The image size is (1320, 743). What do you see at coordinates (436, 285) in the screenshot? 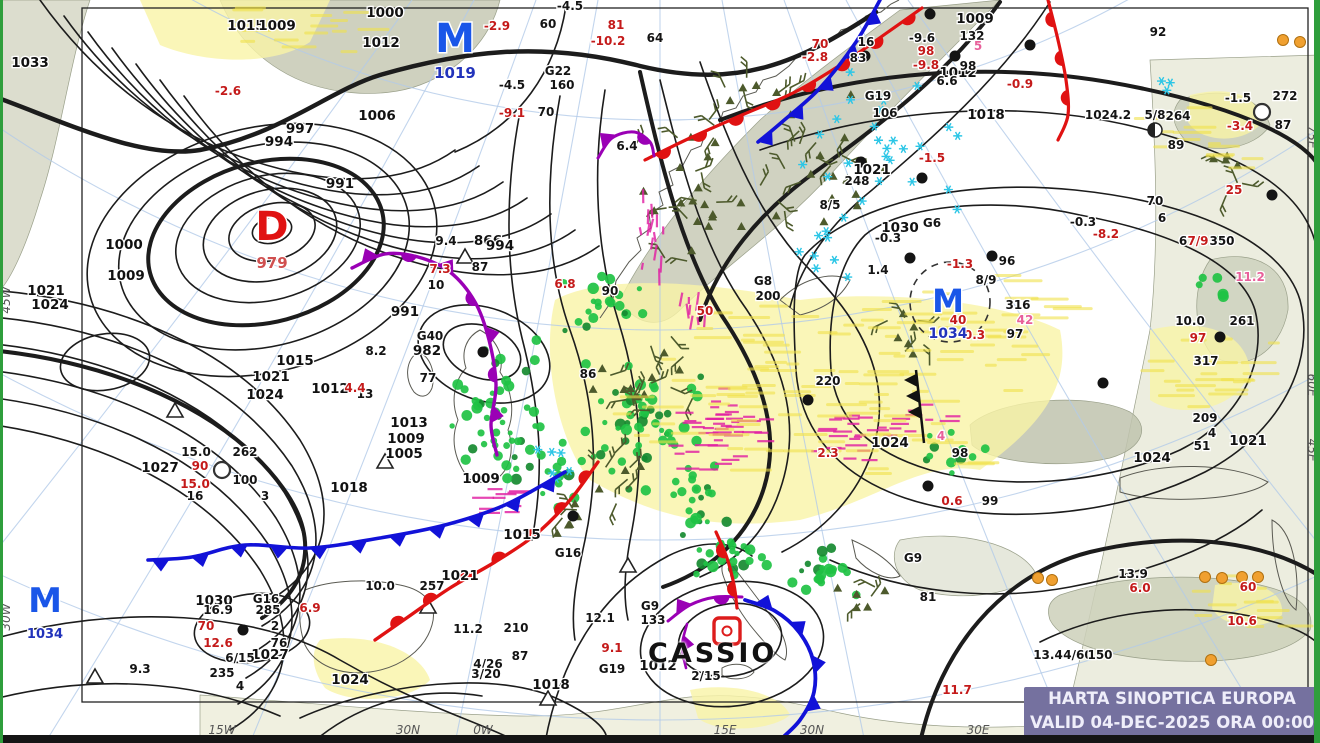
I see `map-label: 10` at bounding box center [436, 285].